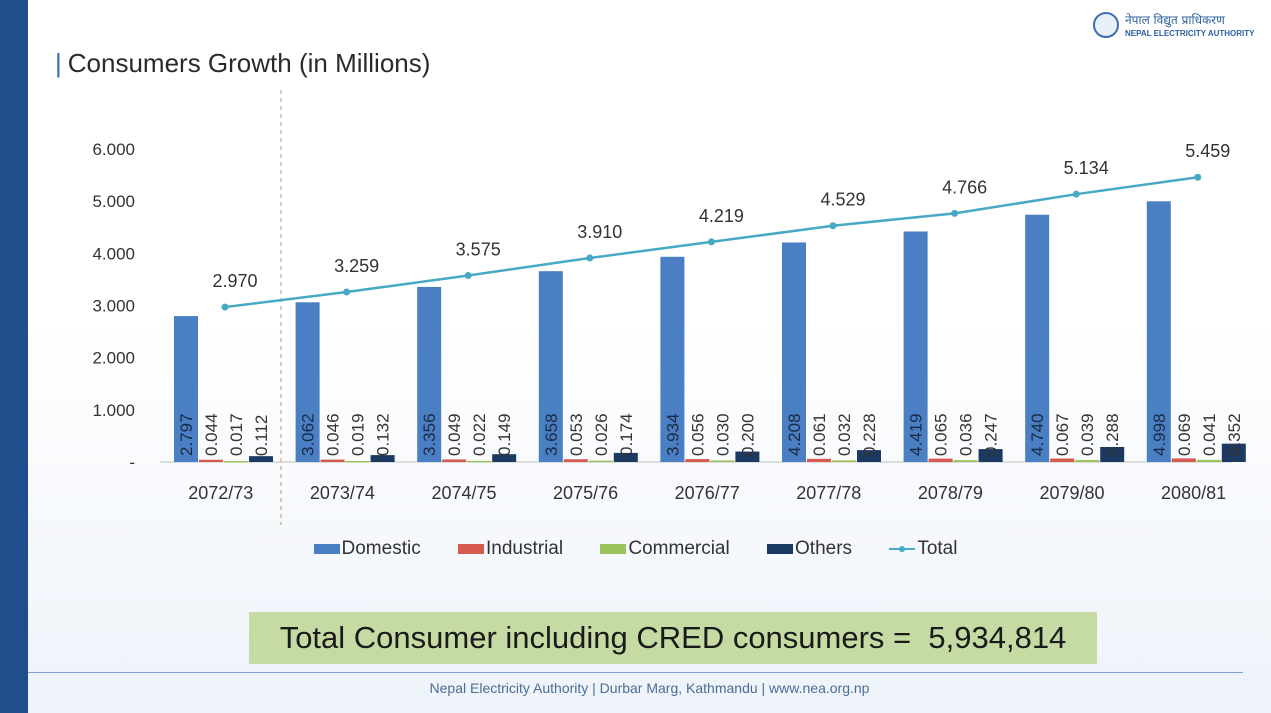  Describe the element at coordinates (504, 434) in the screenshot. I see `data-label-others: 0.149` at that location.